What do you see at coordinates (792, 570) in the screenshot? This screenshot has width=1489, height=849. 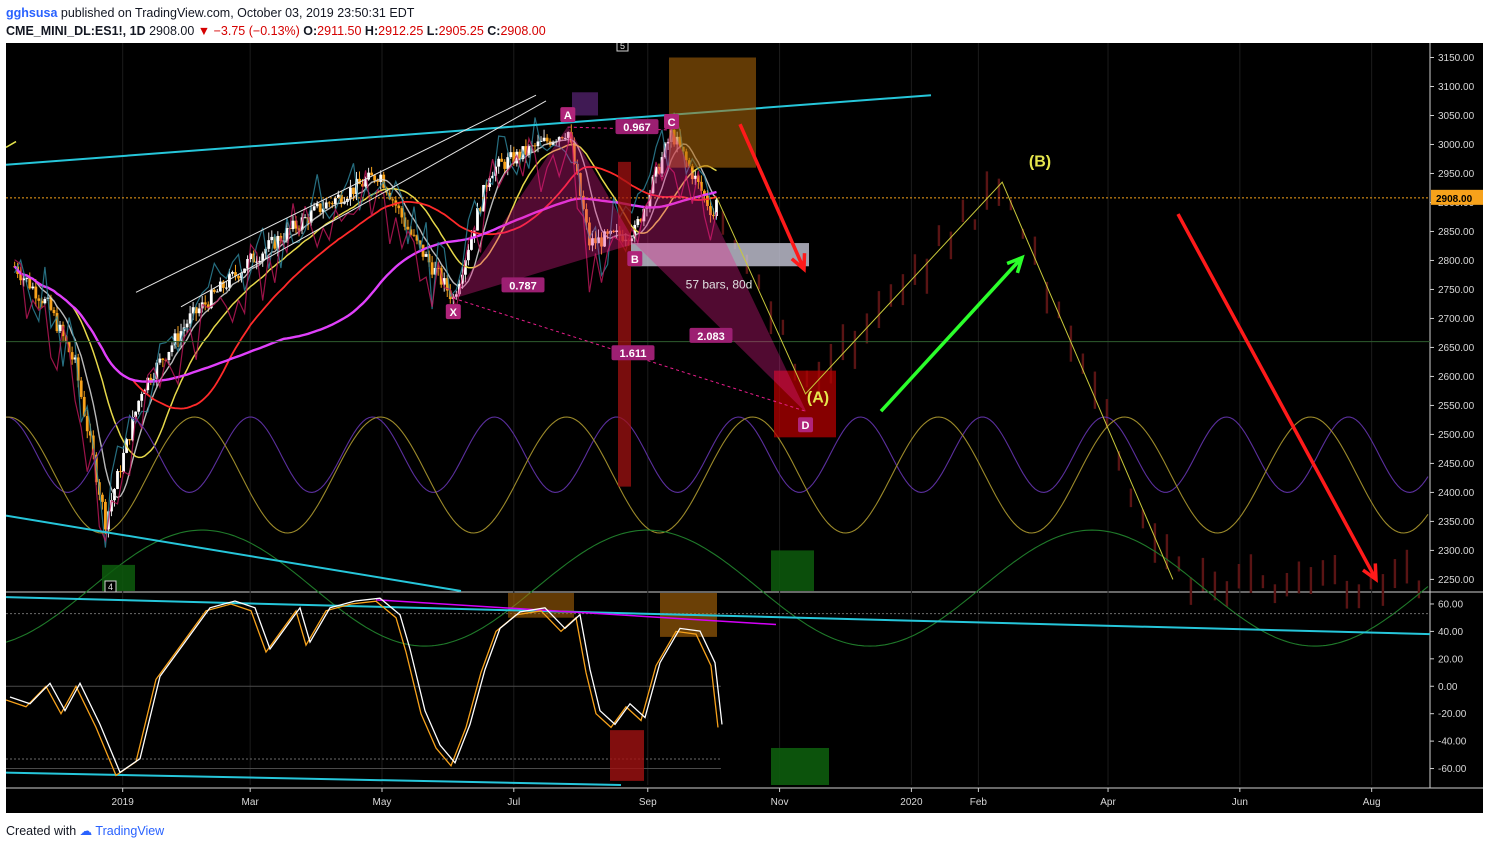 I see `support-box-main` at bounding box center [792, 570].